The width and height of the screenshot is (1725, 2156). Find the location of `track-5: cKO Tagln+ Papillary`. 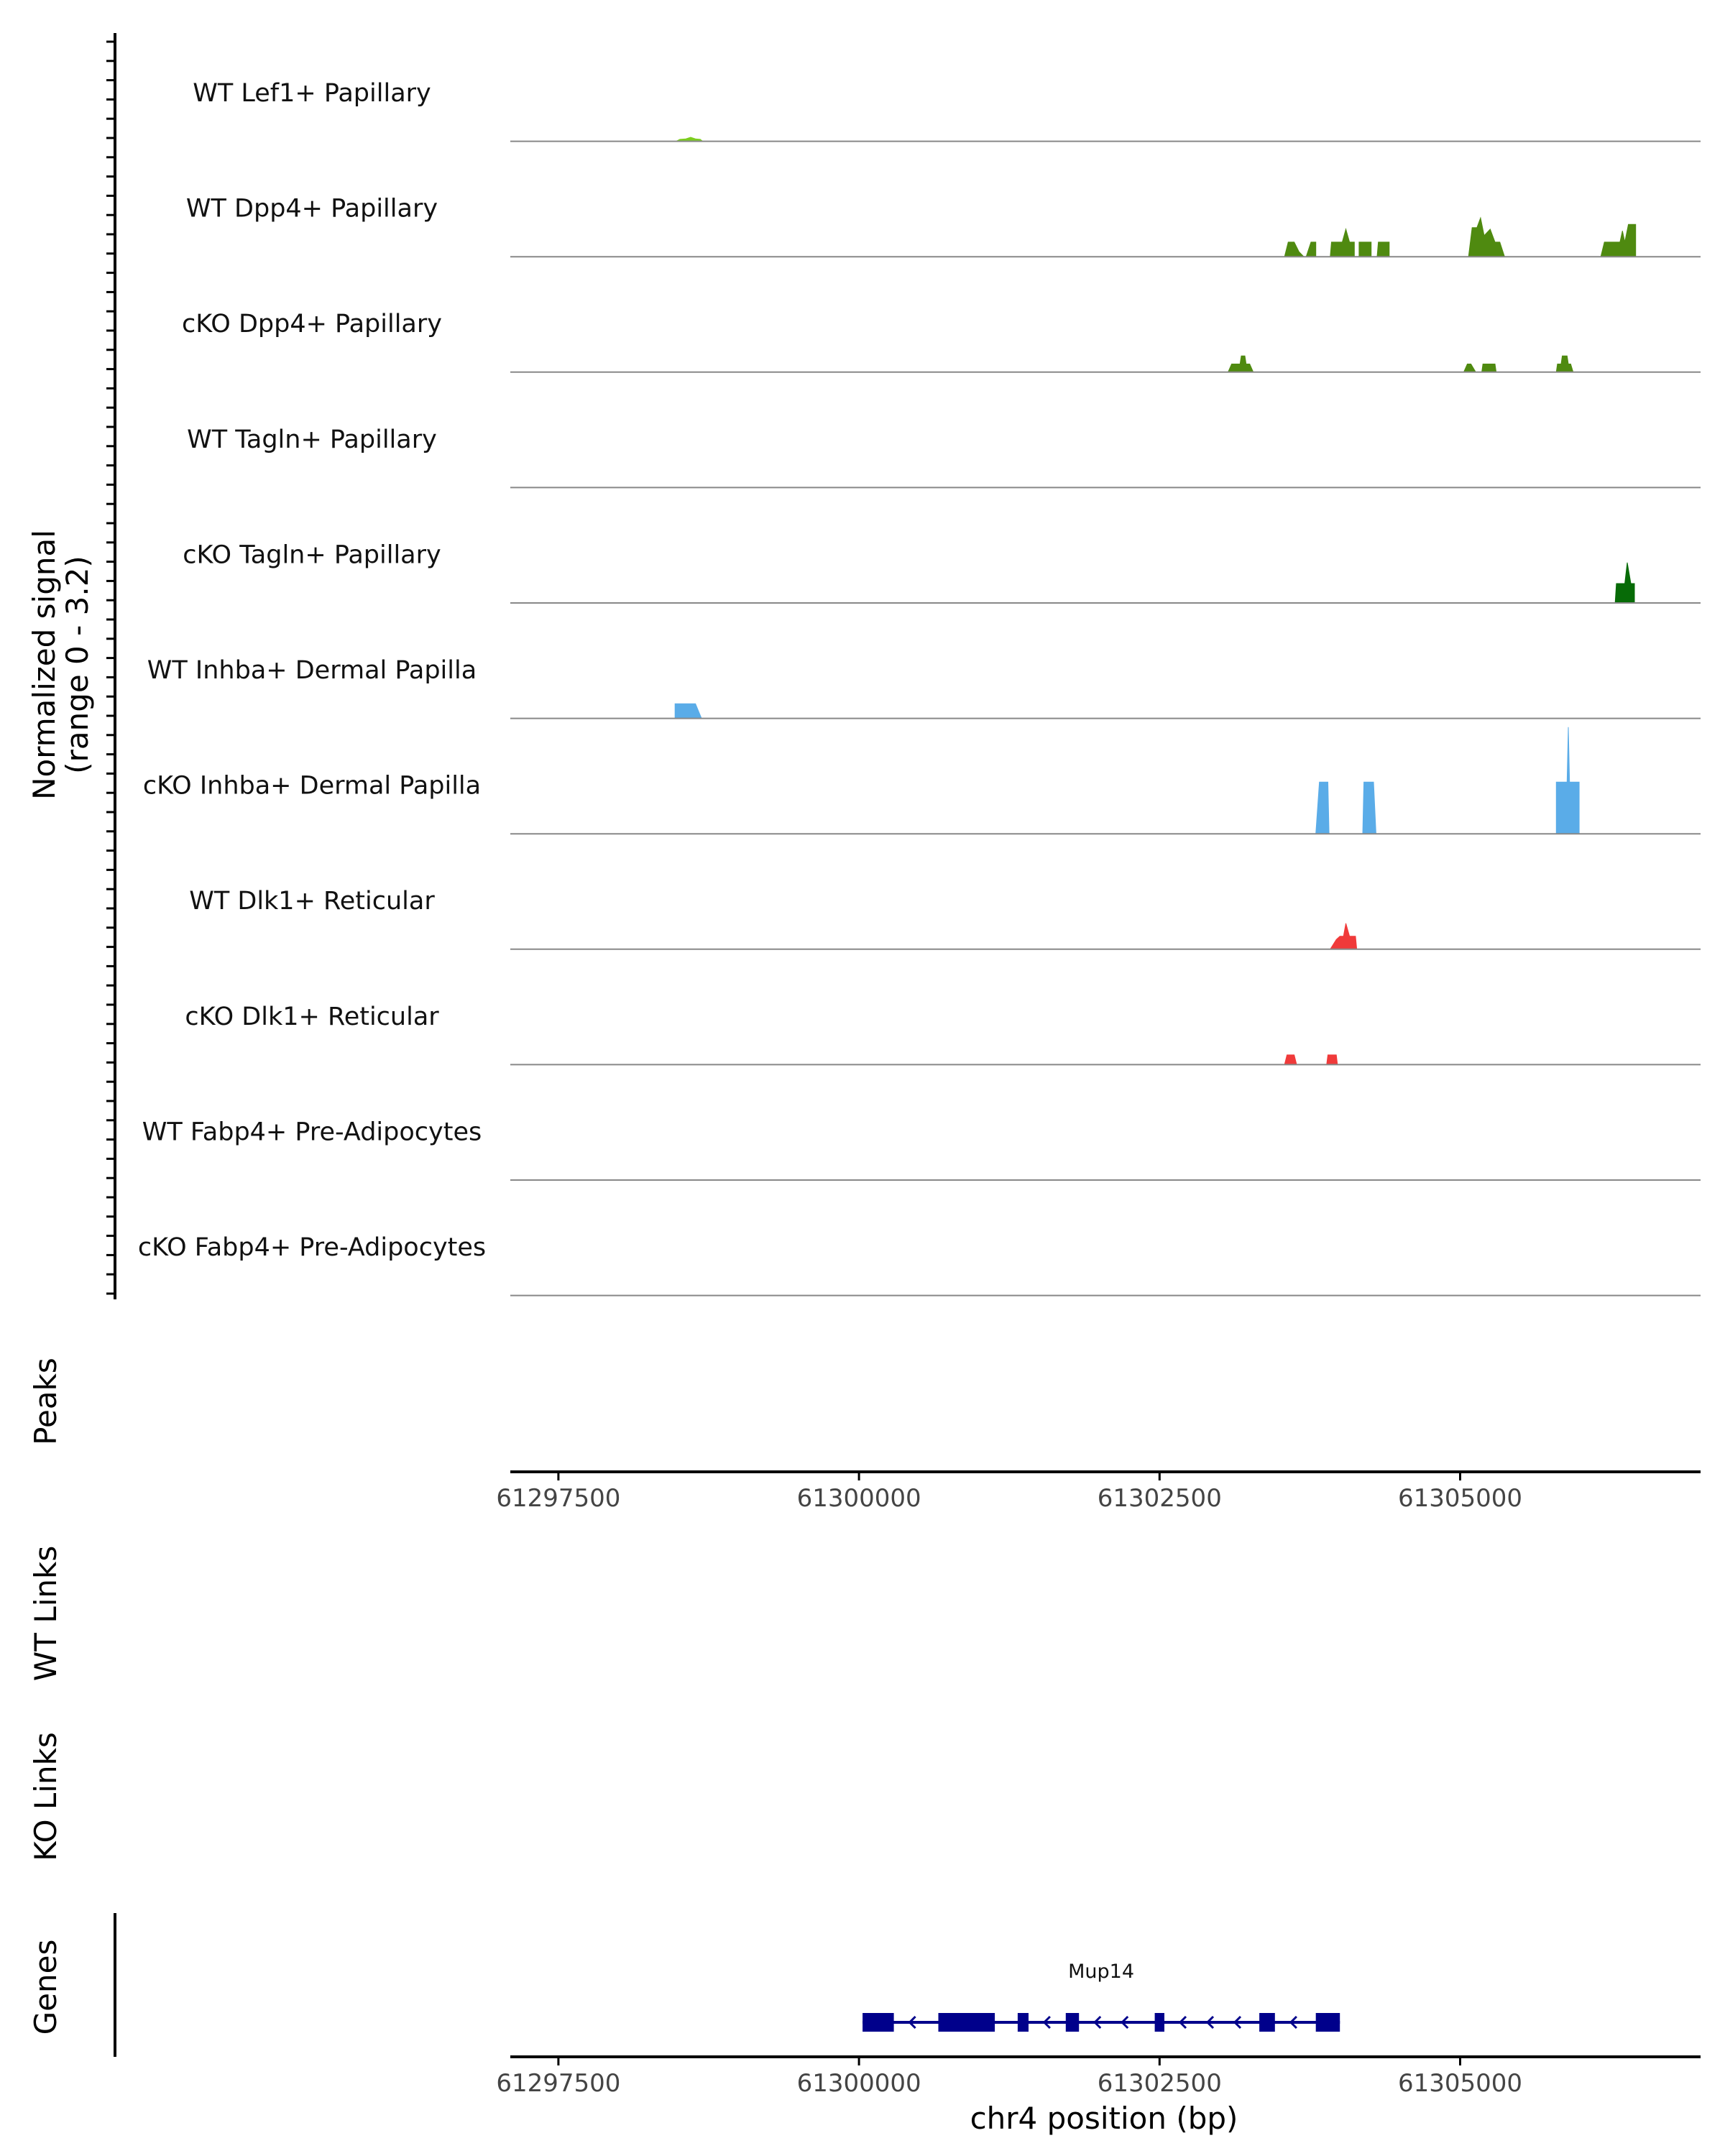

track-5: cKO Tagln+ Papillary is located at coordinates (942, 572).